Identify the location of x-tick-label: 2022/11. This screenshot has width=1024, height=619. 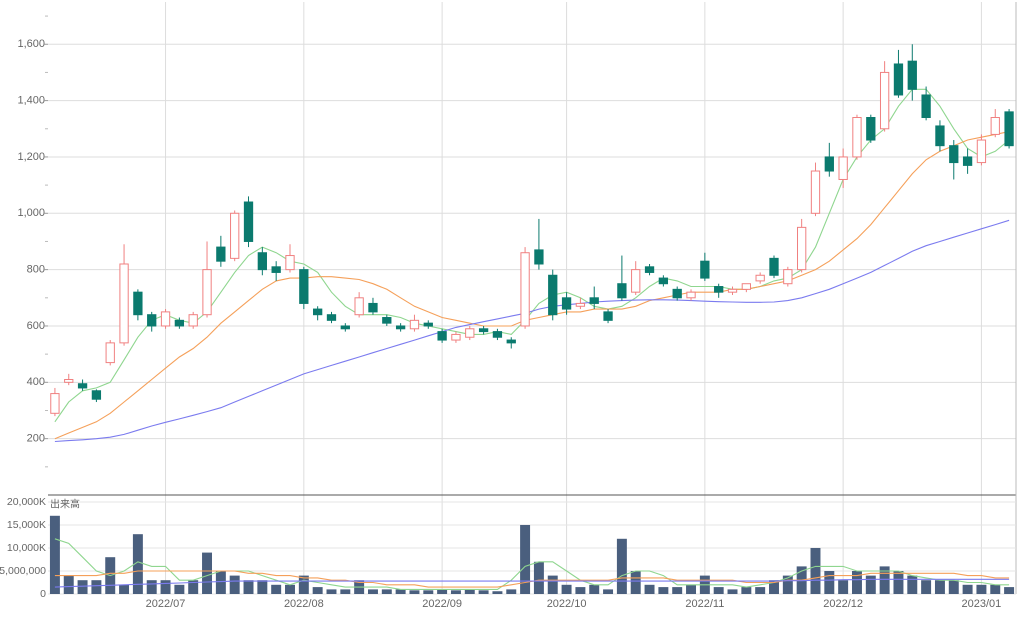
(704, 604).